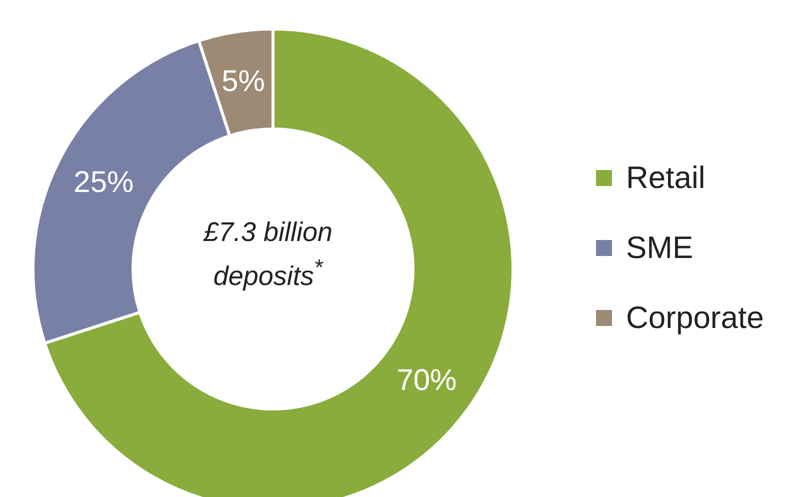  What do you see at coordinates (243, 81) in the screenshot?
I see `data-label: 5%` at bounding box center [243, 81].